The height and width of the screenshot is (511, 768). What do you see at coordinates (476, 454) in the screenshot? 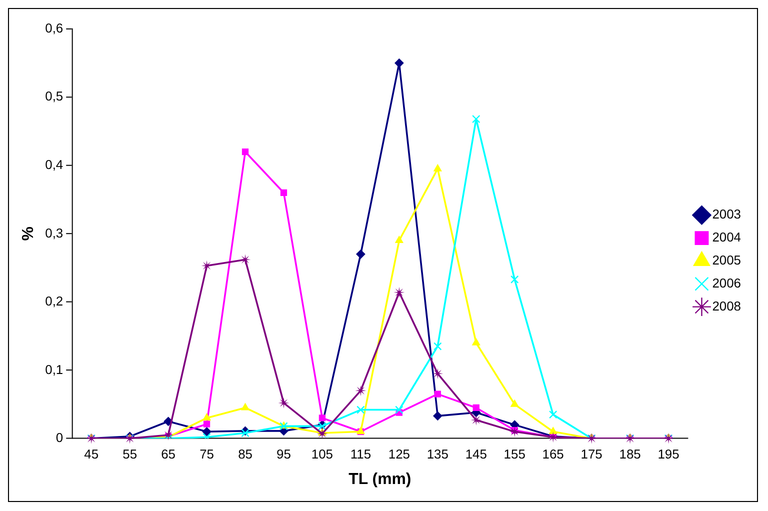
I see `x-tick-label: 145` at bounding box center [476, 454].